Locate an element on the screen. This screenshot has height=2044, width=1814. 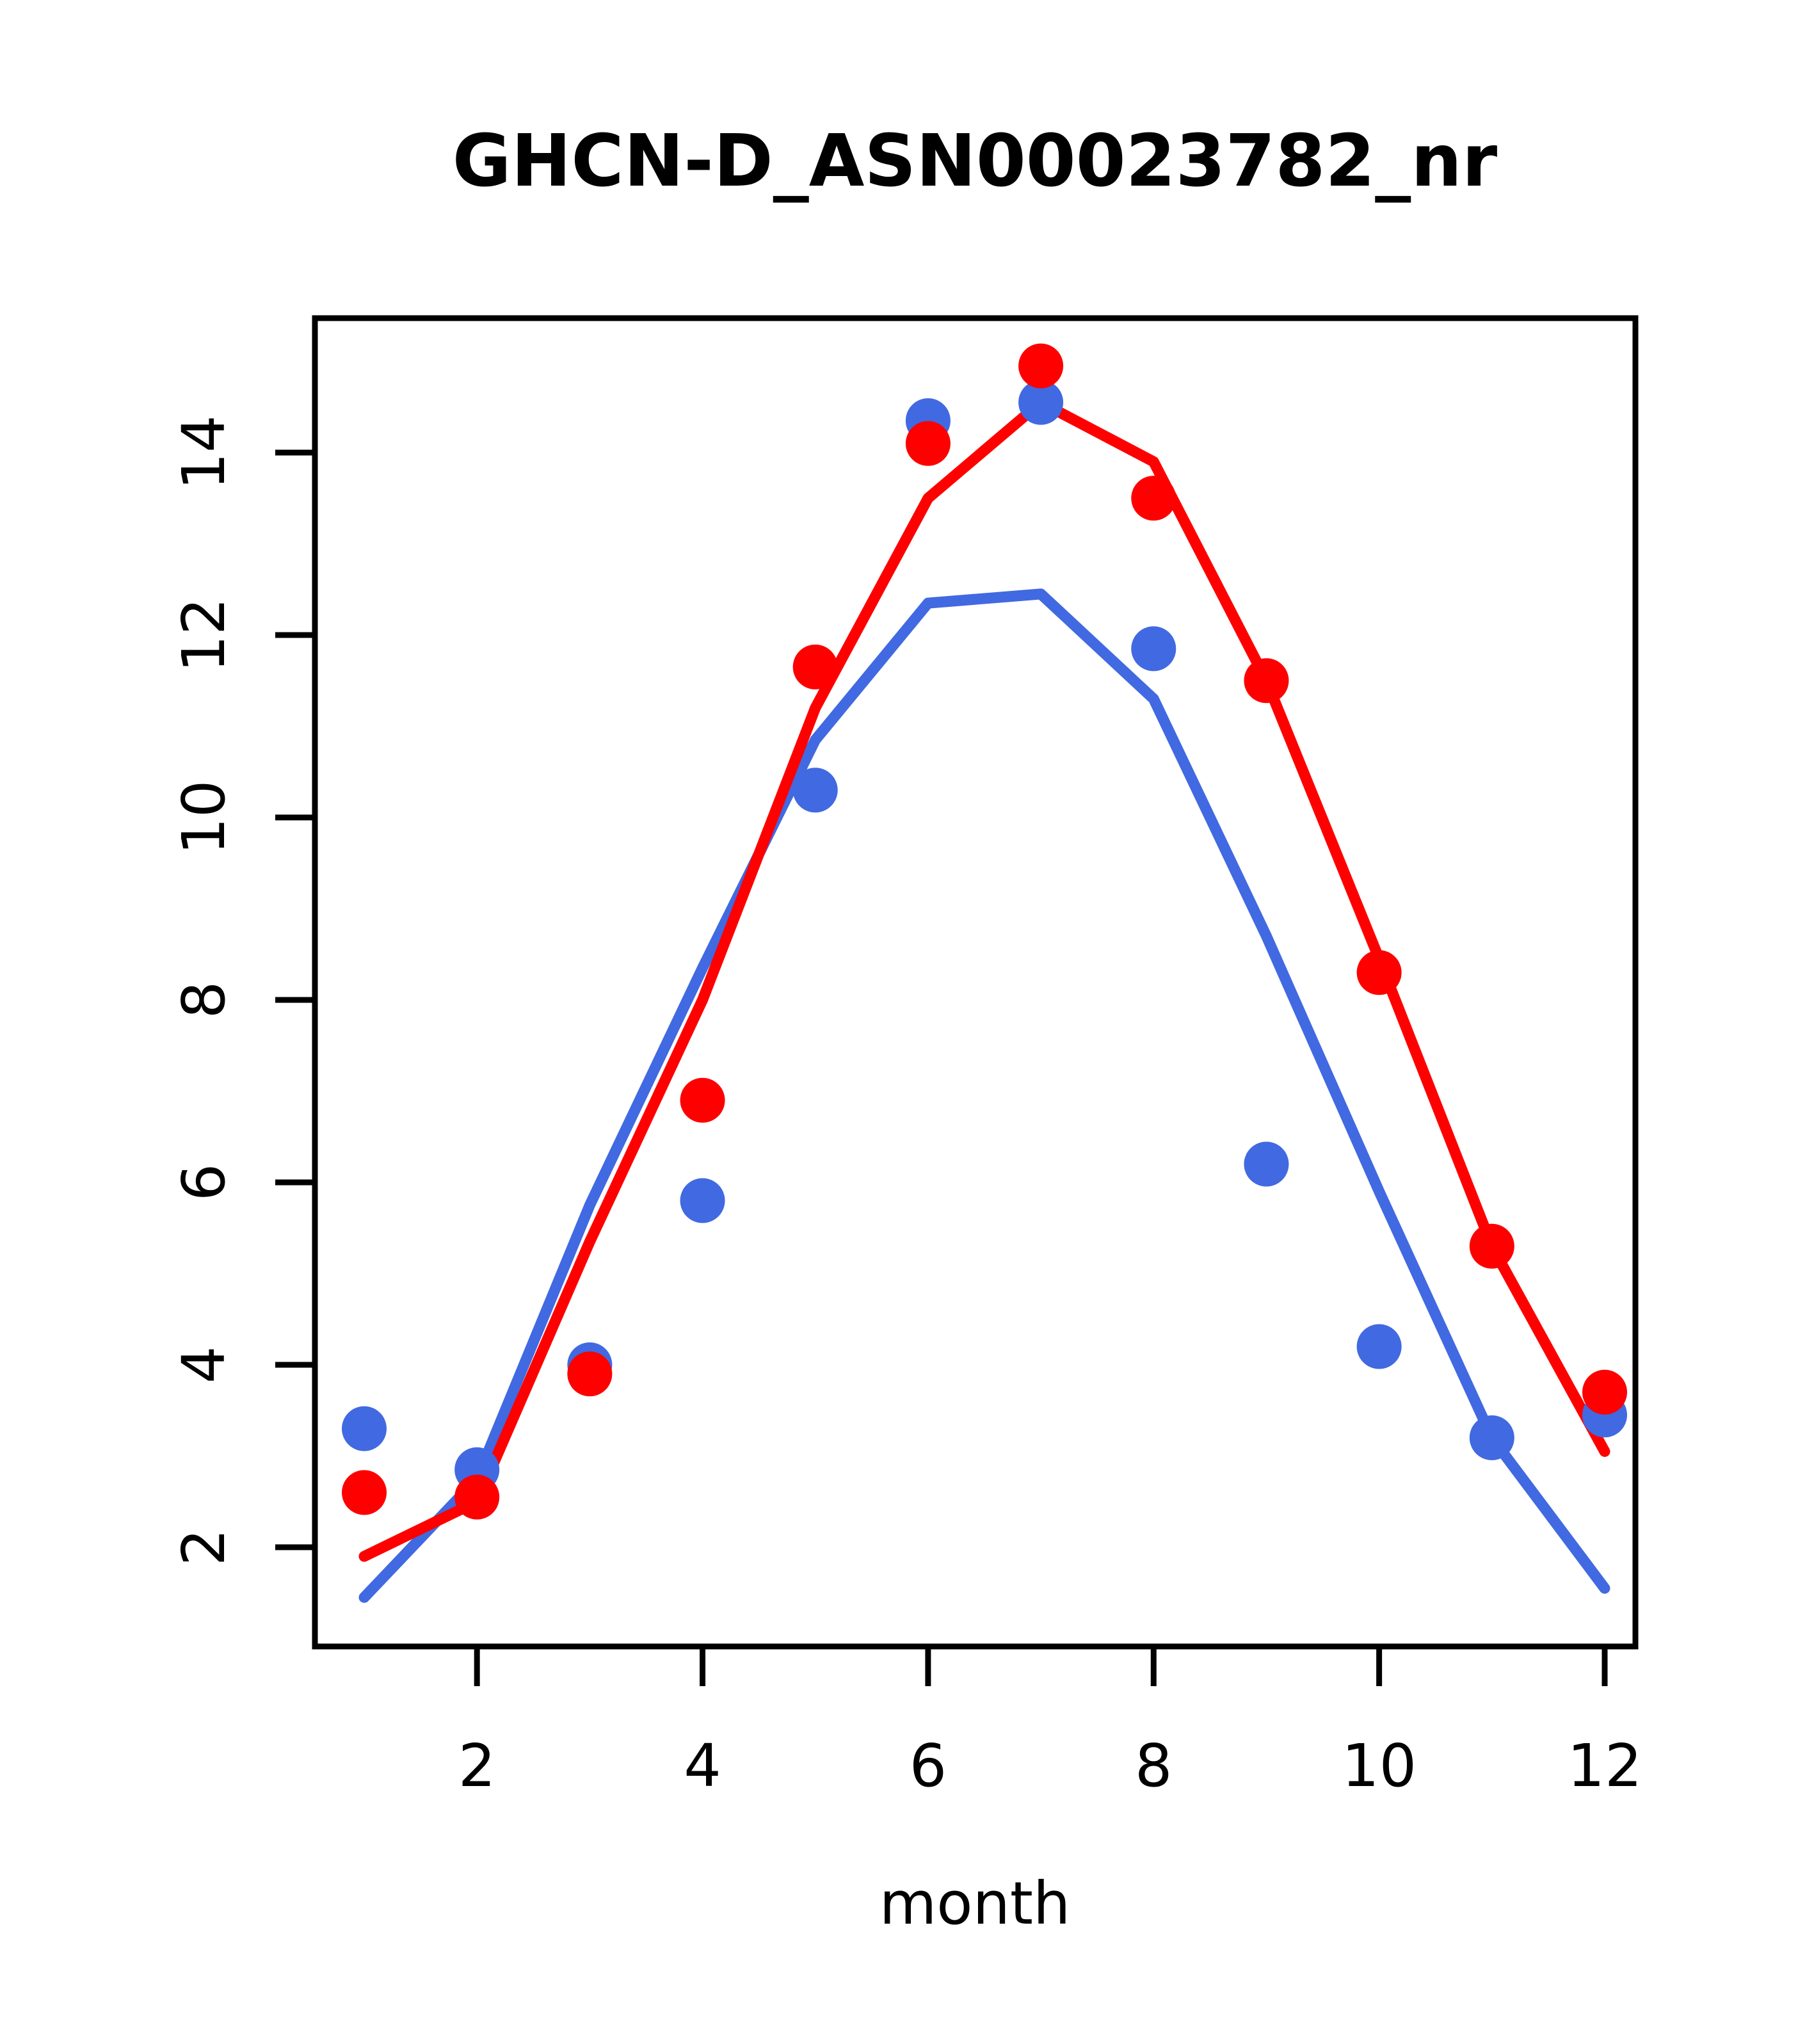
x-tick-label: 6 is located at coordinates (928, 1766).